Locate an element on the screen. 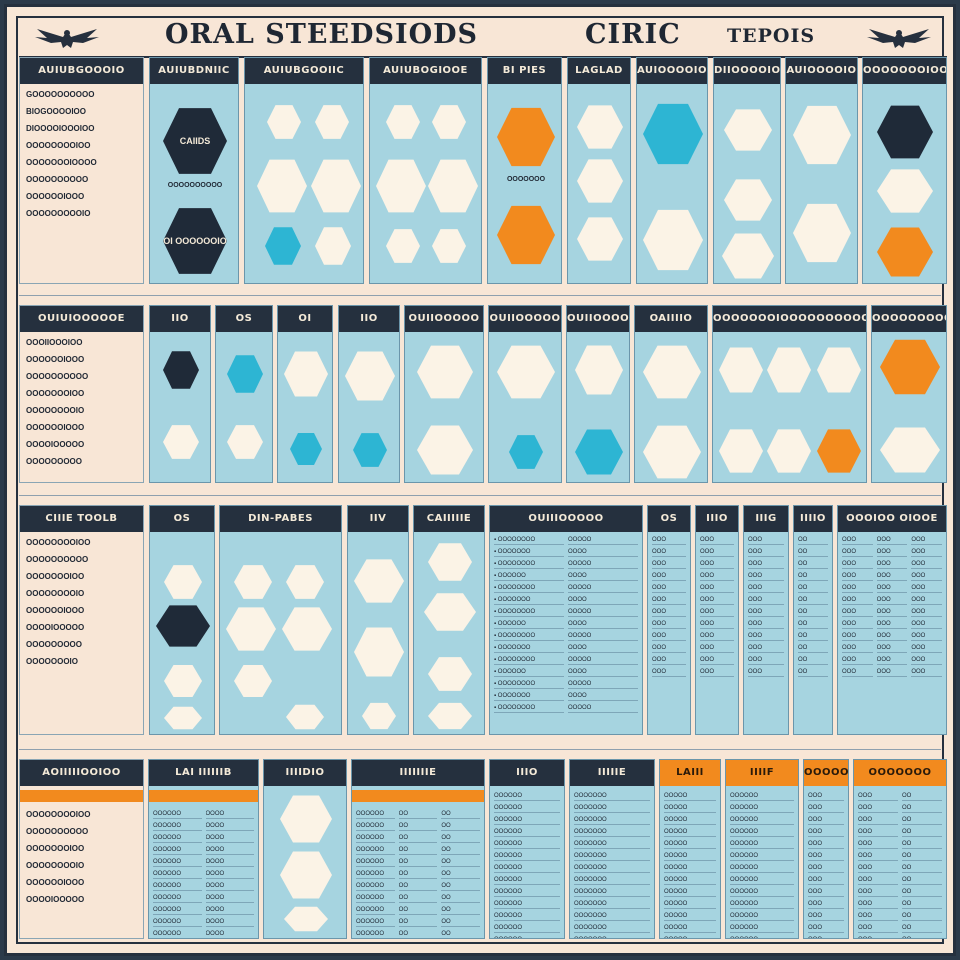  table-row: OOO OOO OOO is located at coordinates (892, 552).